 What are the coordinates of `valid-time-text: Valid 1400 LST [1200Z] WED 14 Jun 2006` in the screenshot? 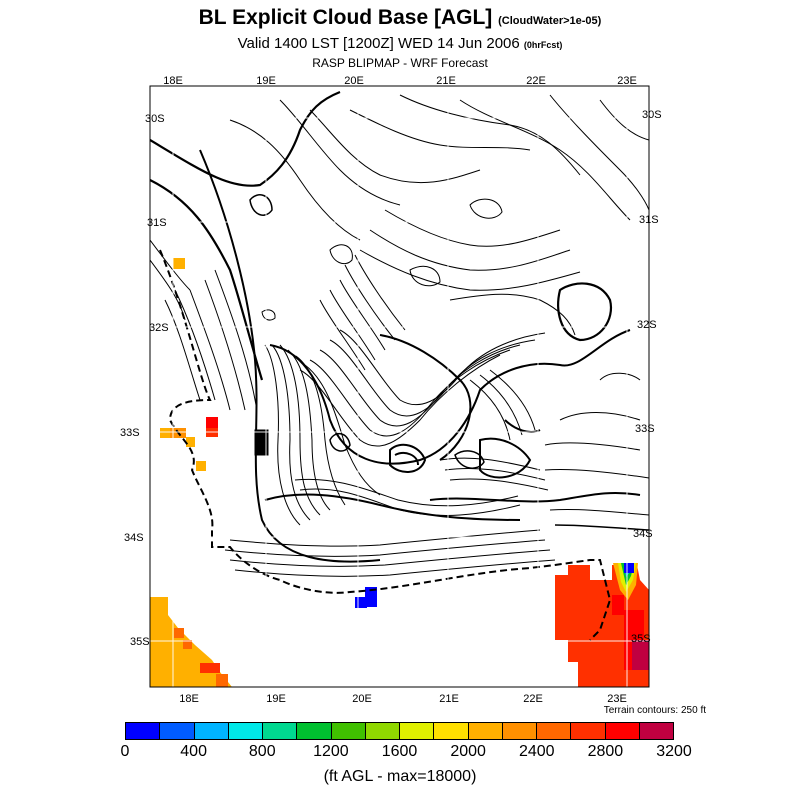 It's located at (378, 43).